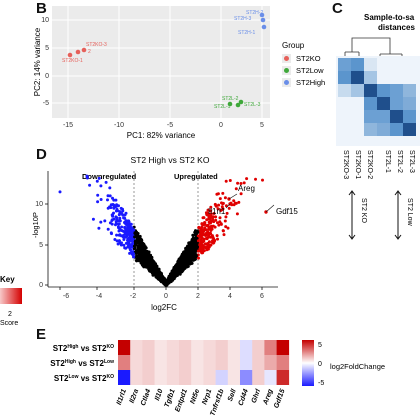 This screenshot has height=420, width=420. Describe the element at coordinates (286, 70) in the screenshot. I see `pca-legend-swatch-st2low` at that location.